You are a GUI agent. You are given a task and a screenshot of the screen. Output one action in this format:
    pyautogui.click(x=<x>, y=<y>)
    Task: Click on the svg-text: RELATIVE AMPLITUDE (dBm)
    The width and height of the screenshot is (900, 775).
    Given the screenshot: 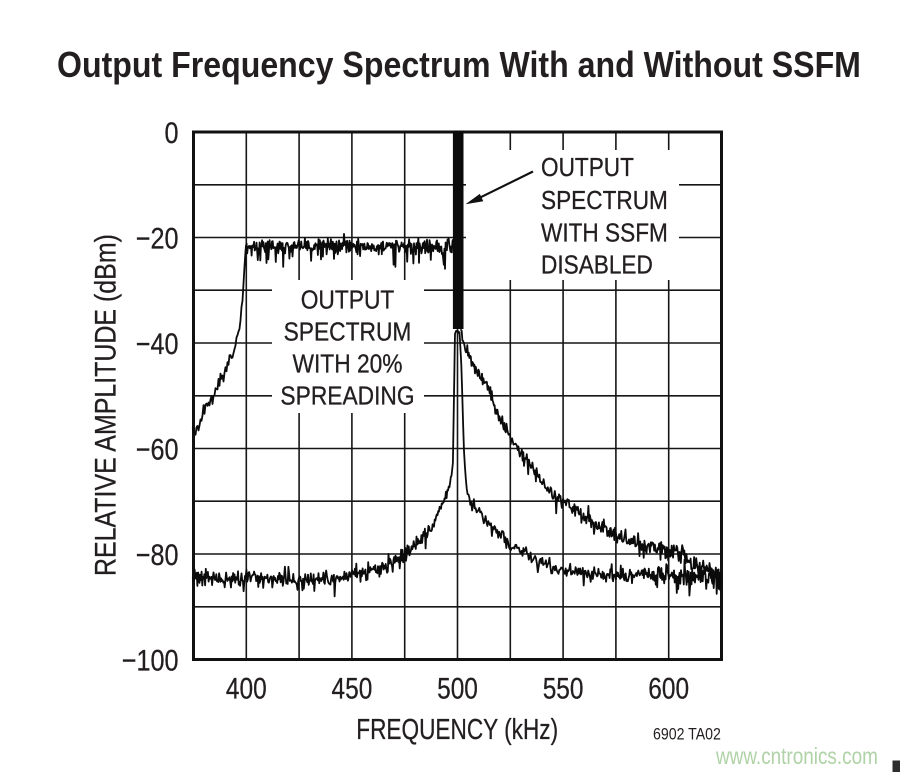 What is the action you would take?
    pyautogui.click(x=105, y=405)
    